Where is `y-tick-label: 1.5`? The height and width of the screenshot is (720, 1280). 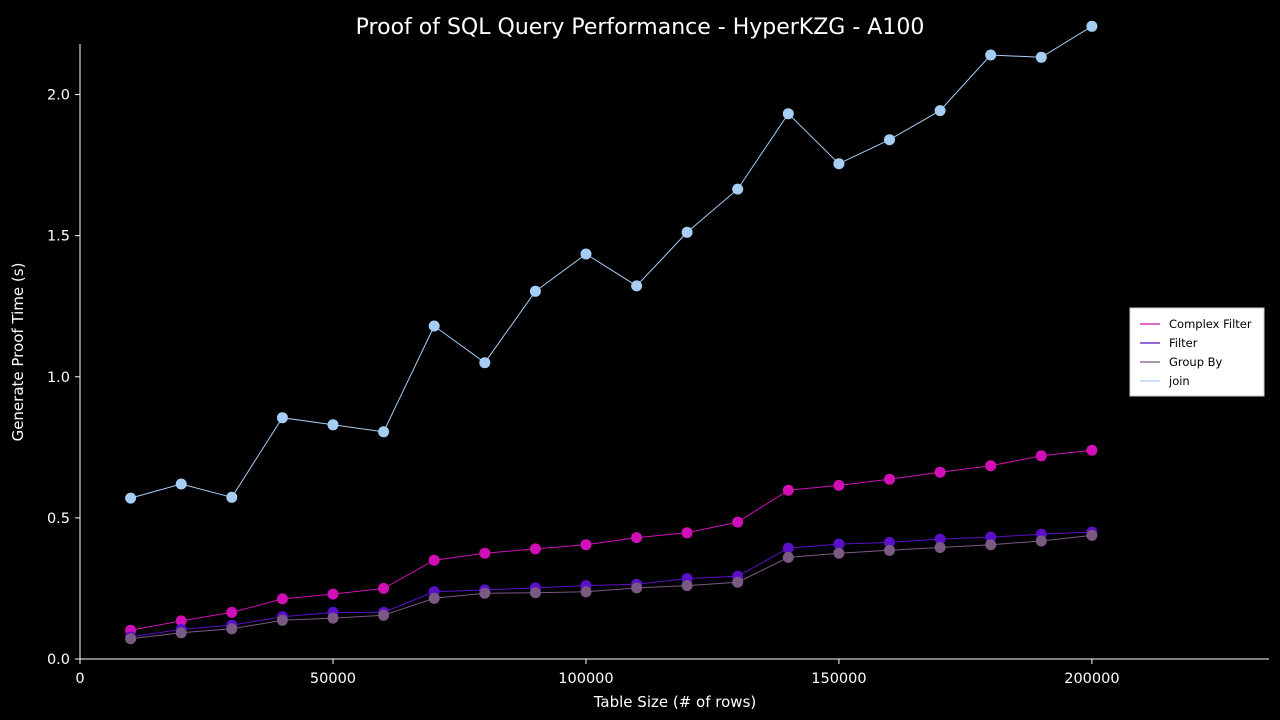
y-tick-label: 1.5 is located at coordinates (58, 237).